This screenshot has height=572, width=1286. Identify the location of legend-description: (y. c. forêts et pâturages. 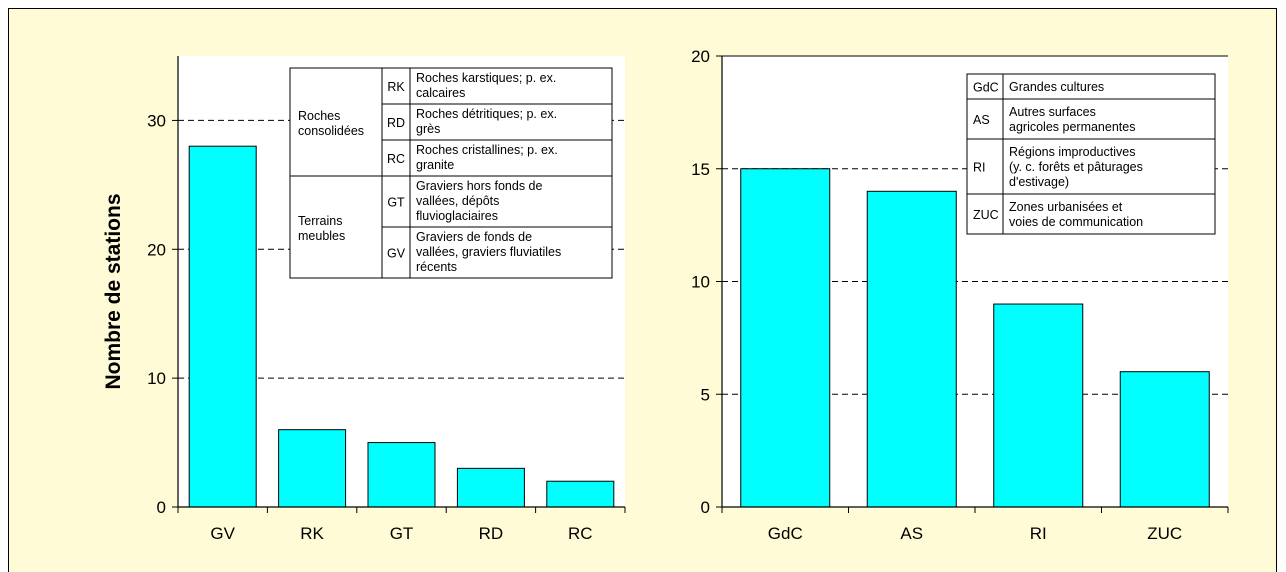
(1076, 167).